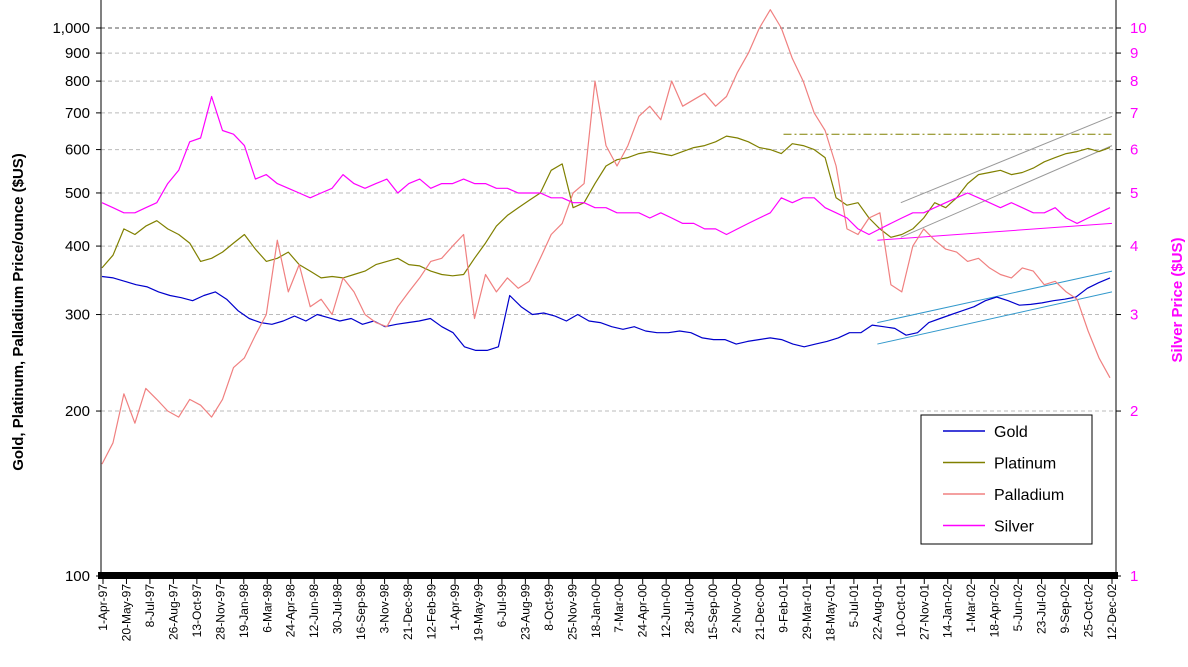 The width and height of the screenshot is (1188, 667). What do you see at coordinates (408, 612) in the screenshot?
I see `x-tick-label-13: 21-Dec-98` at bounding box center [408, 612].